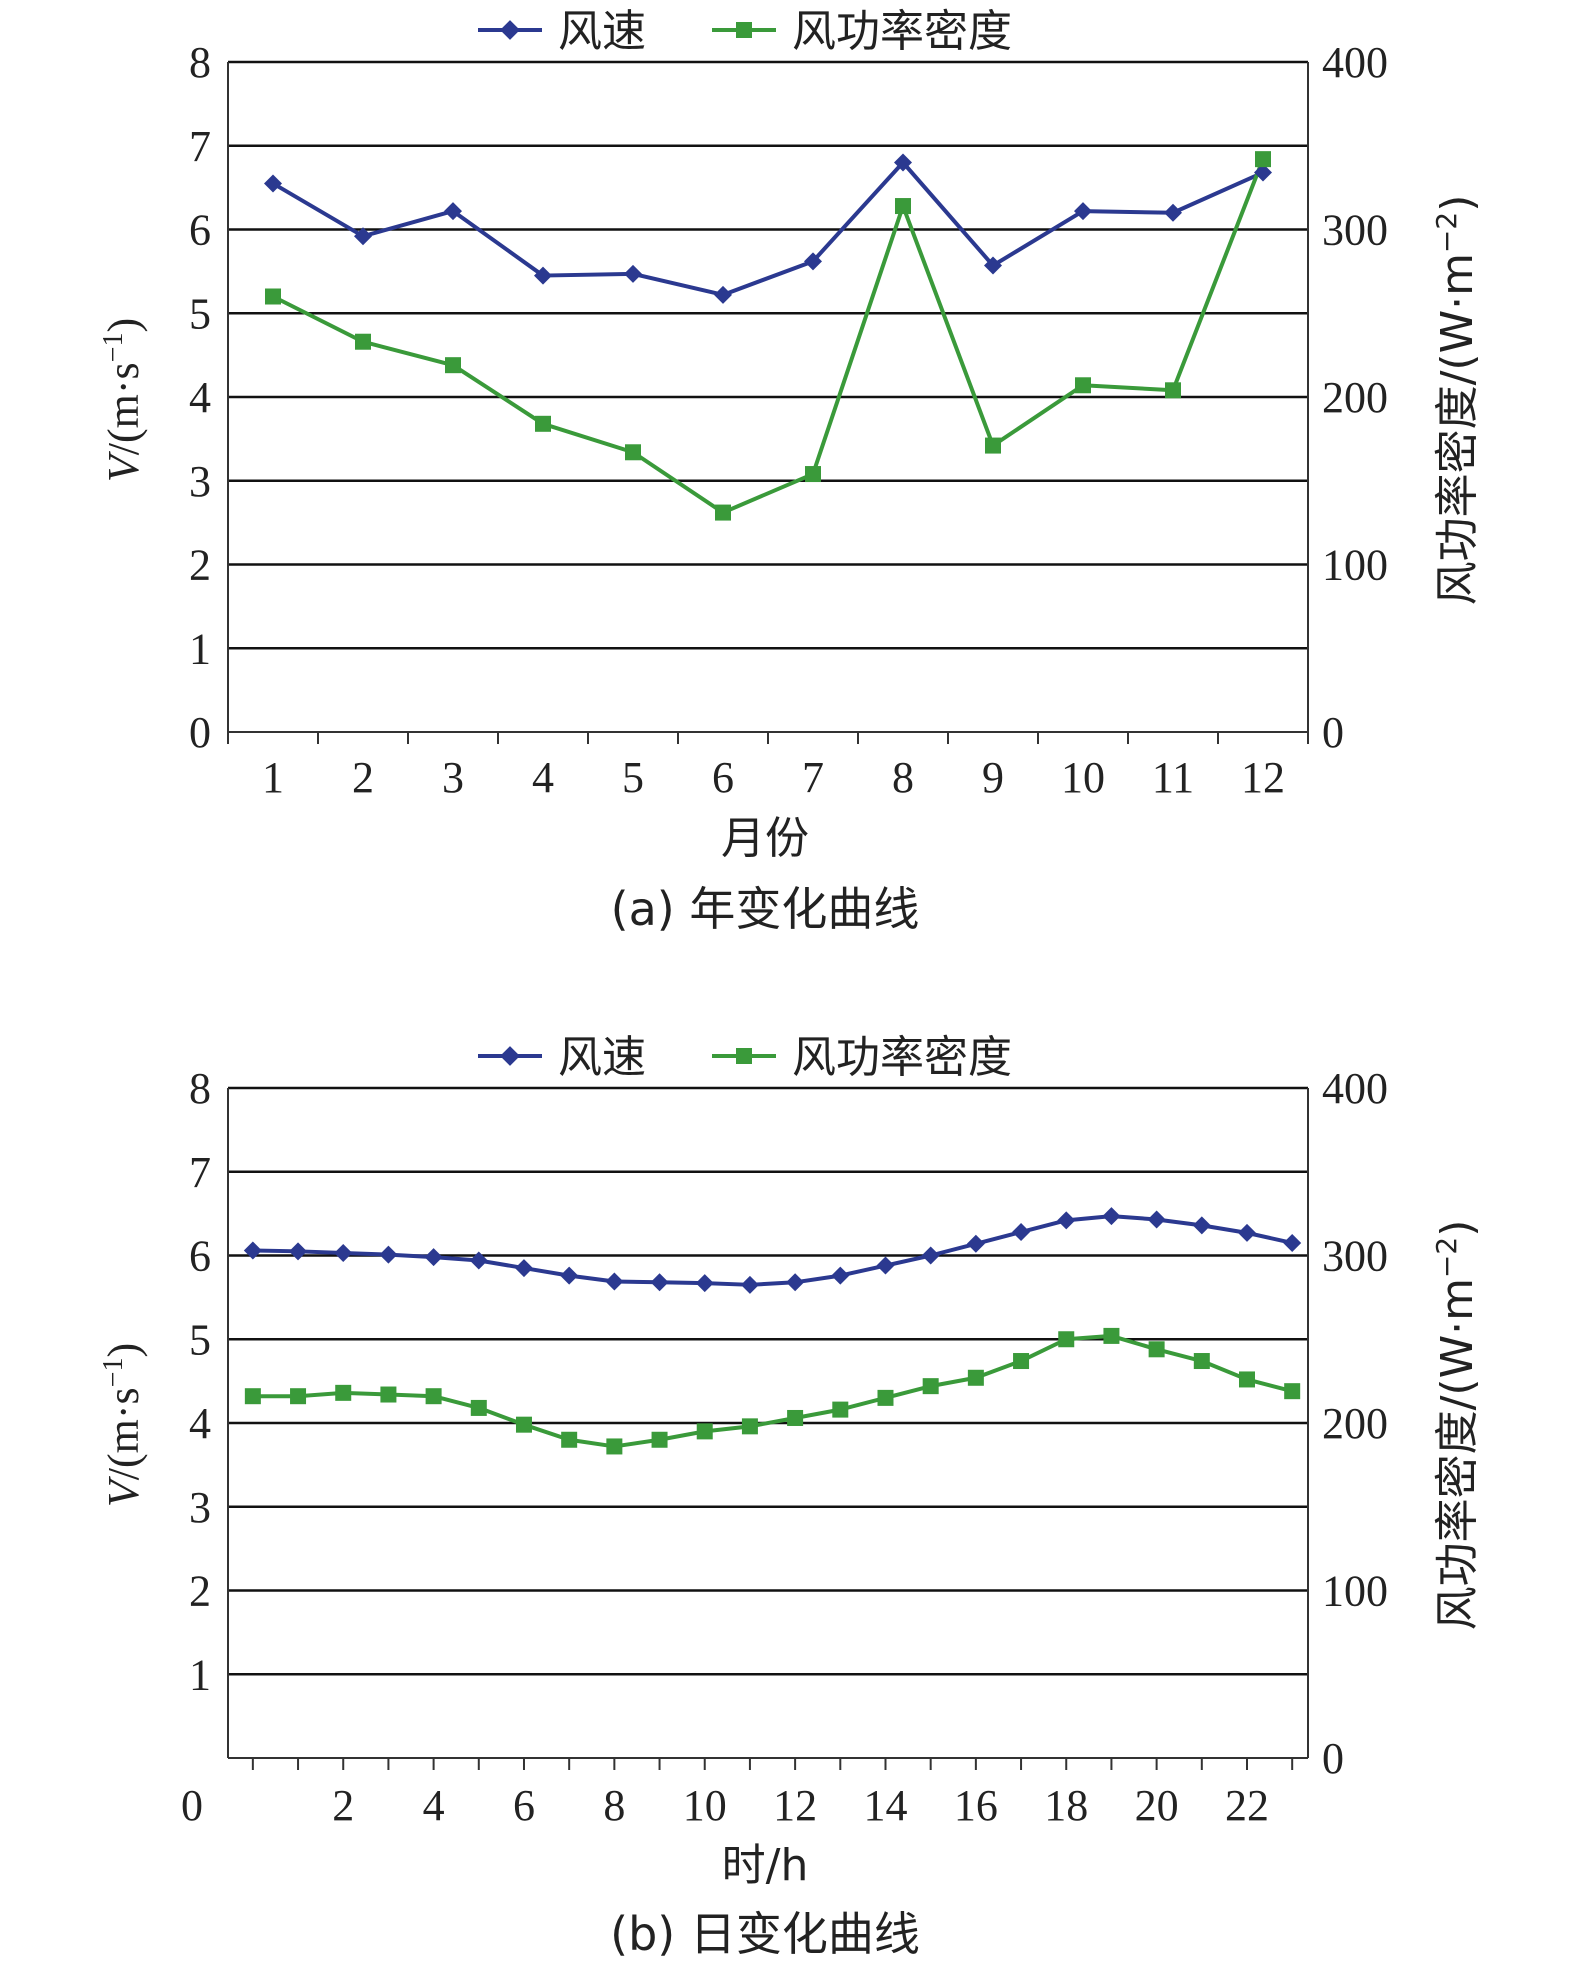 The image size is (1575, 1977). What do you see at coordinates (1355, 1591) in the screenshot?
I see `y2-tick-label: 100` at bounding box center [1355, 1591].